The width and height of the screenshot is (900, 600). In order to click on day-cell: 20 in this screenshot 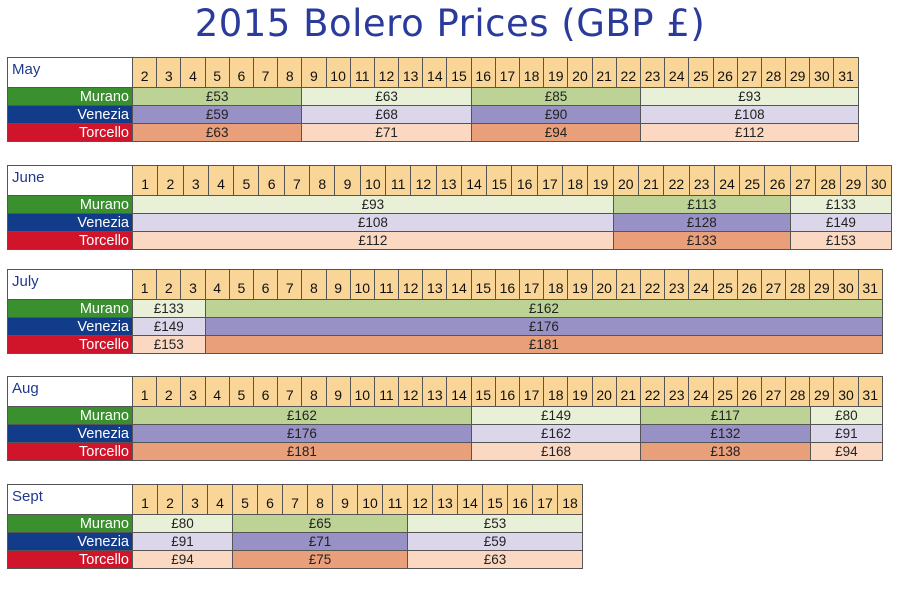, I will do `click(604, 285)`.